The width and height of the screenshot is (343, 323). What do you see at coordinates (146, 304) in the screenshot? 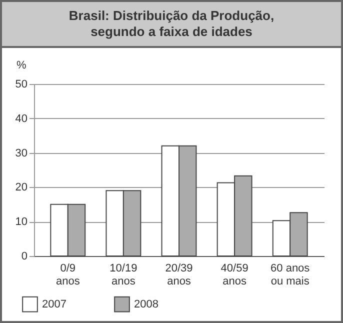
I see `legend-label: 2008` at bounding box center [146, 304].